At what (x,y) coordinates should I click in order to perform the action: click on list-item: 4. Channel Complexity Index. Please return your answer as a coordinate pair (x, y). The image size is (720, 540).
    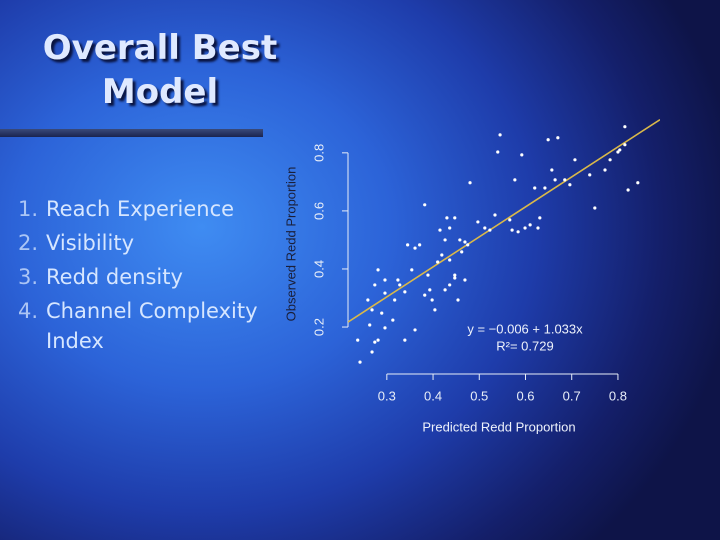
    Looking at the image, I should click on (143, 325).